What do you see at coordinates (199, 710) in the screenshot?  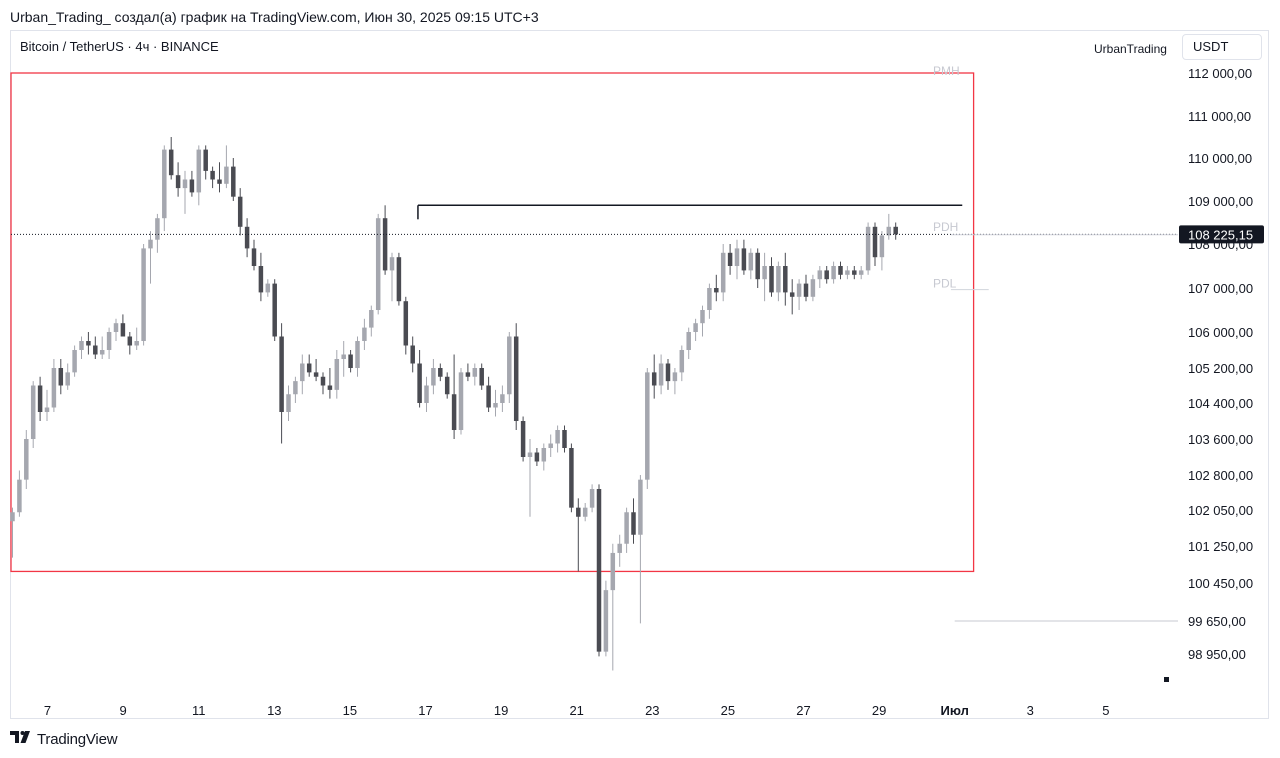 I see `time-tick-label: 11` at bounding box center [199, 710].